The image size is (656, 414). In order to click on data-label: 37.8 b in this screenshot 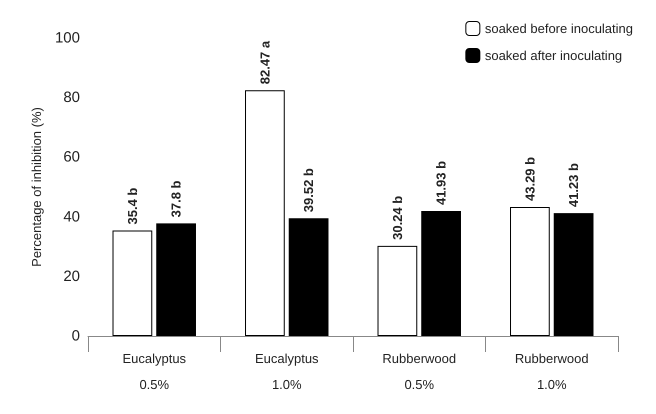, I will do `click(176, 199)`.